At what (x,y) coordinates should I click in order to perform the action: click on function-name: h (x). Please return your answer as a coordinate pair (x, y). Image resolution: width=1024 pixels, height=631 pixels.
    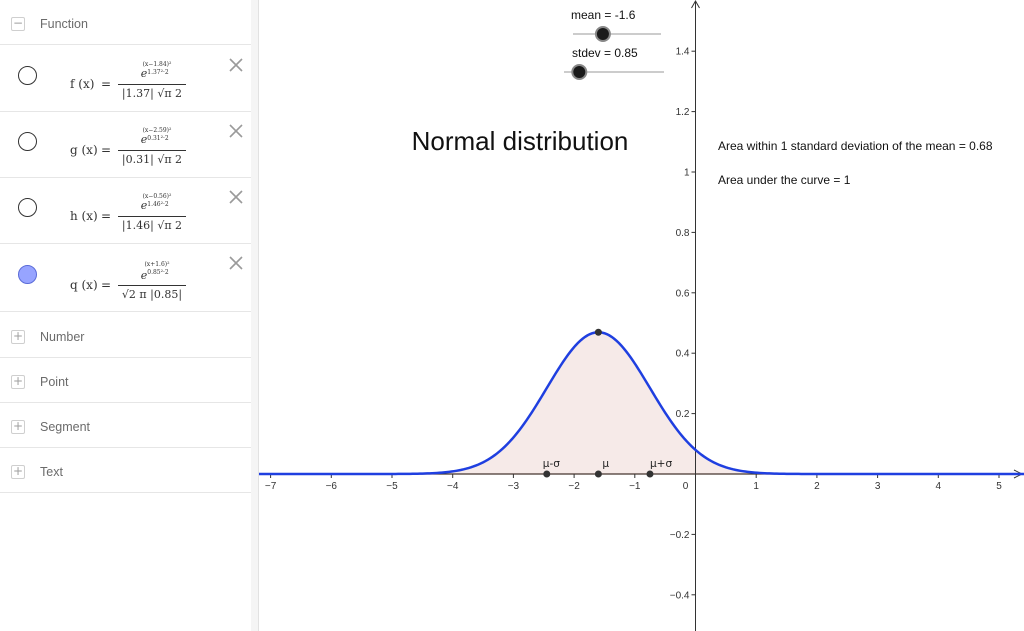
    Looking at the image, I should click on (84, 216).